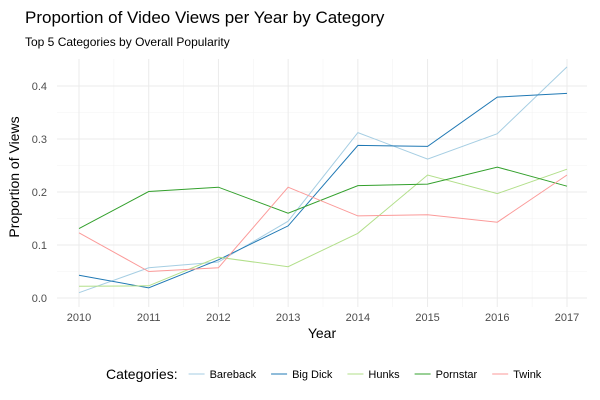 Image resolution: width=600 pixels, height=400 pixels. I want to click on legend-title: Categories:, so click(142, 374).